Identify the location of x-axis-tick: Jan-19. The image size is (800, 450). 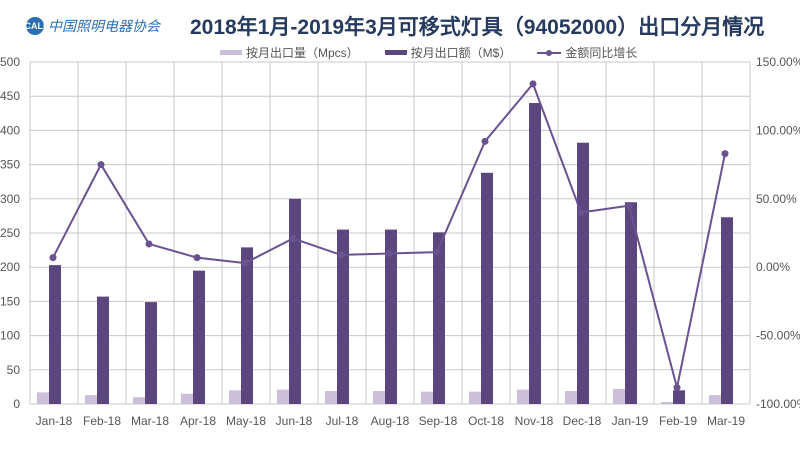
(630, 421).